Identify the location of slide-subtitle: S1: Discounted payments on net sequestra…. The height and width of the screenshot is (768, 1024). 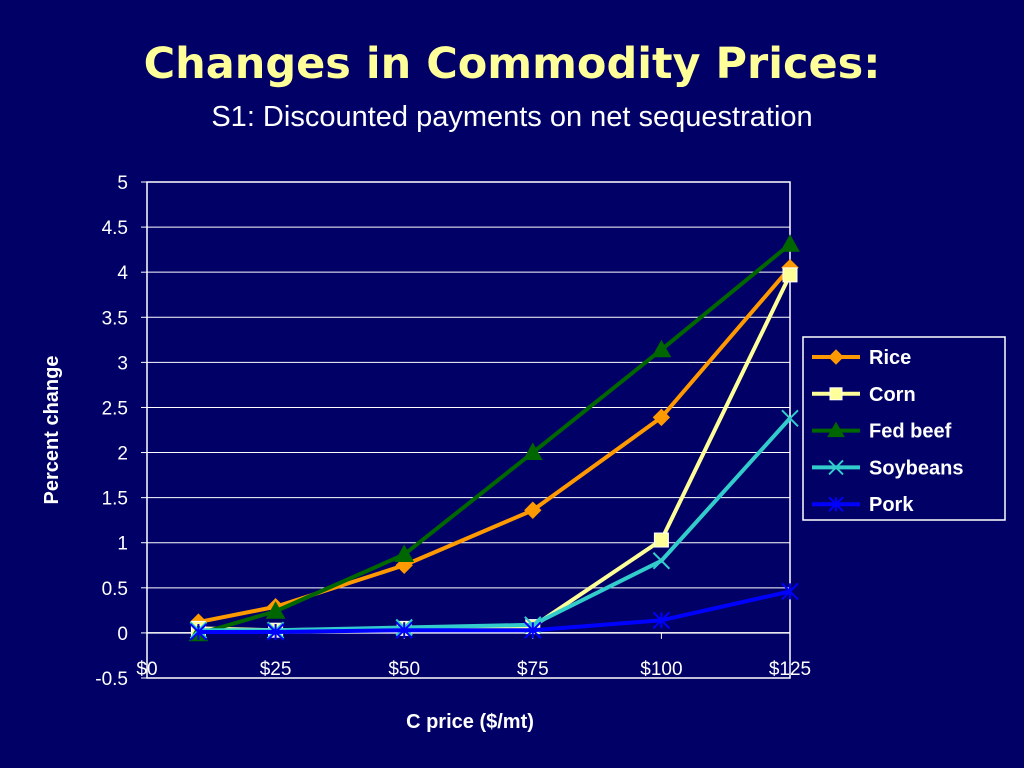
(512, 117).